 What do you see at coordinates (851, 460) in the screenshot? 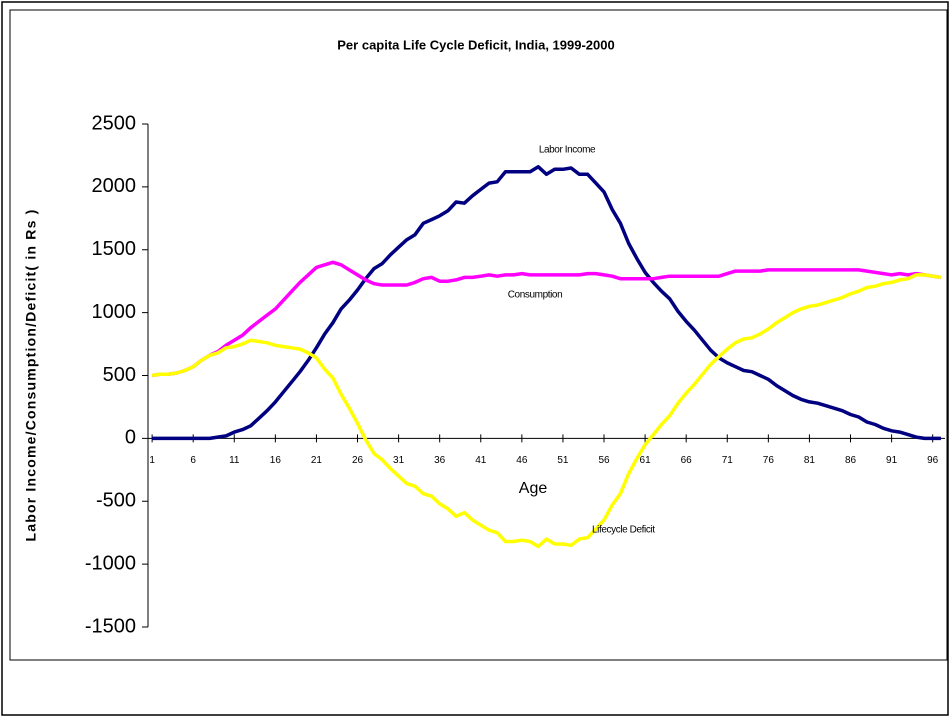
I see `x-tick-label: 86` at bounding box center [851, 460].